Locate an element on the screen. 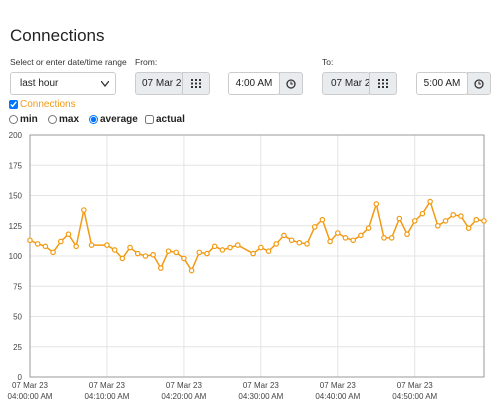 The image size is (500, 403). from-clock-button is located at coordinates (291, 83).